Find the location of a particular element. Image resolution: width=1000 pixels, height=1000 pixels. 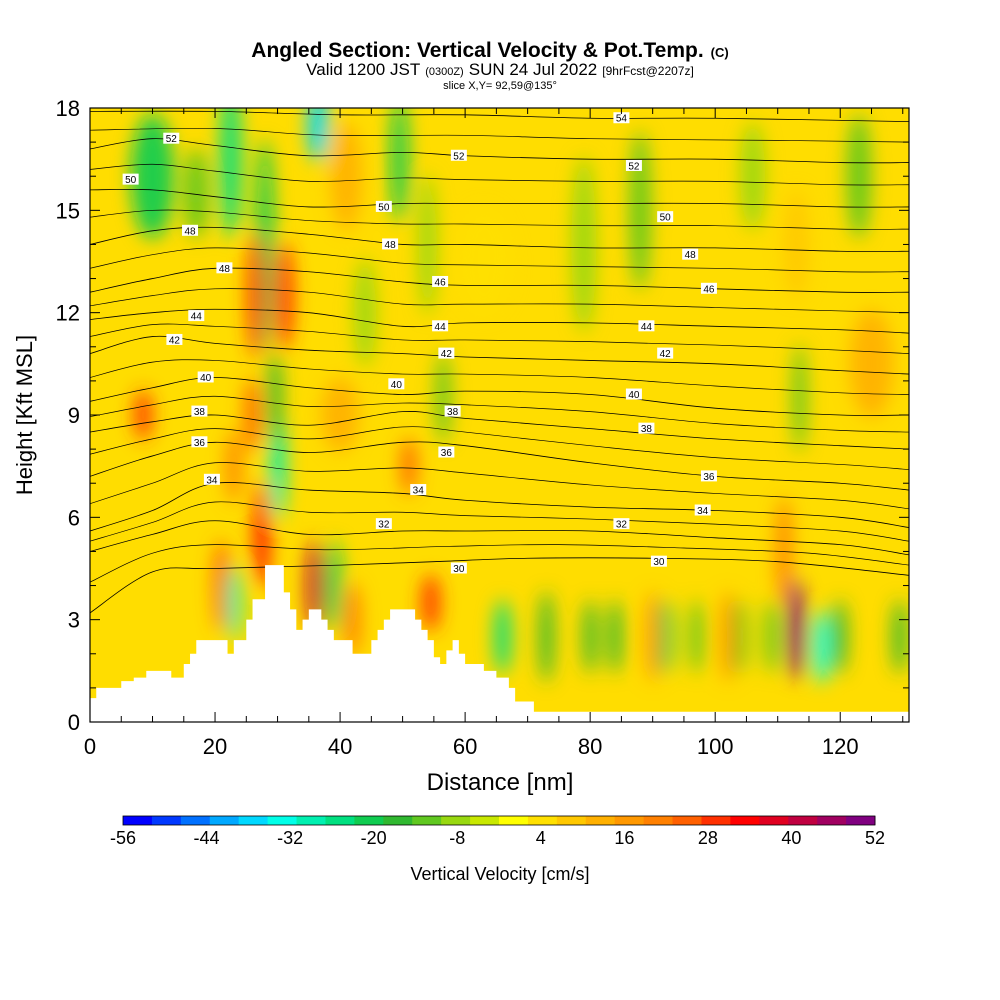

contour-label: 34 is located at coordinates (418, 490).